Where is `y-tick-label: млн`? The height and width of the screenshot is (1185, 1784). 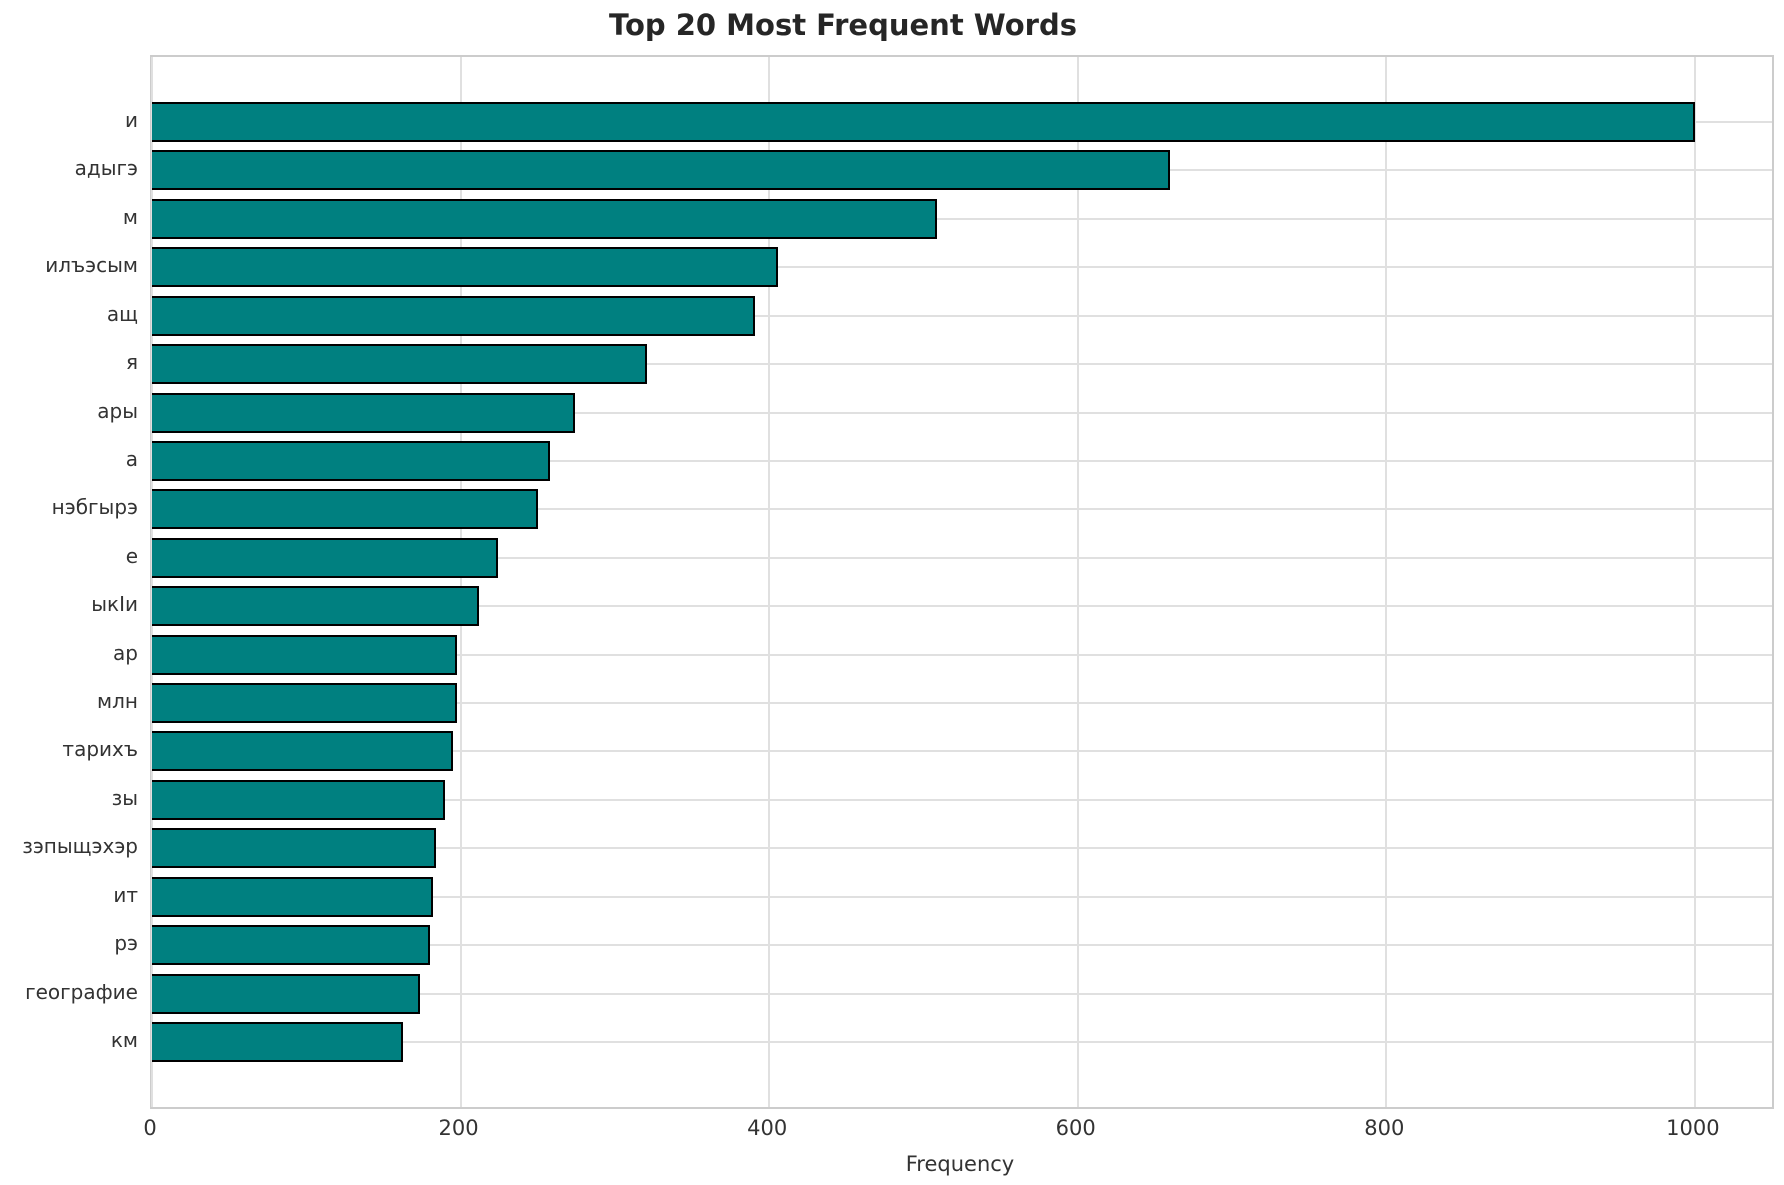 y-tick-label: млн is located at coordinates (117, 701).